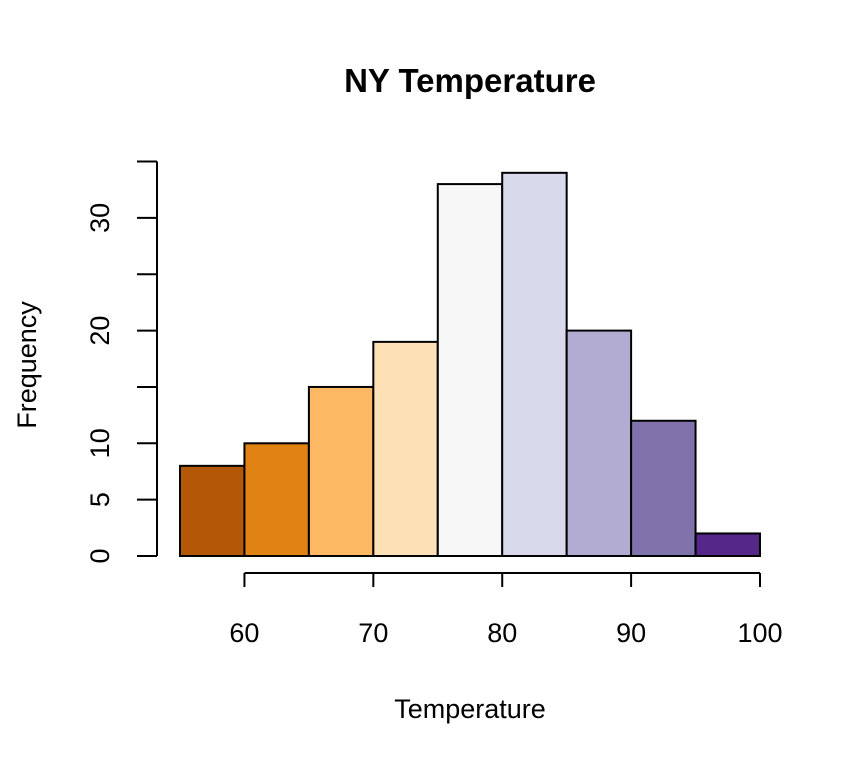 Image resolution: width=864 pixels, height=768 pixels. Describe the element at coordinates (502, 633) in the screenshot. I see `x-tick-label-80: 80` at that location.